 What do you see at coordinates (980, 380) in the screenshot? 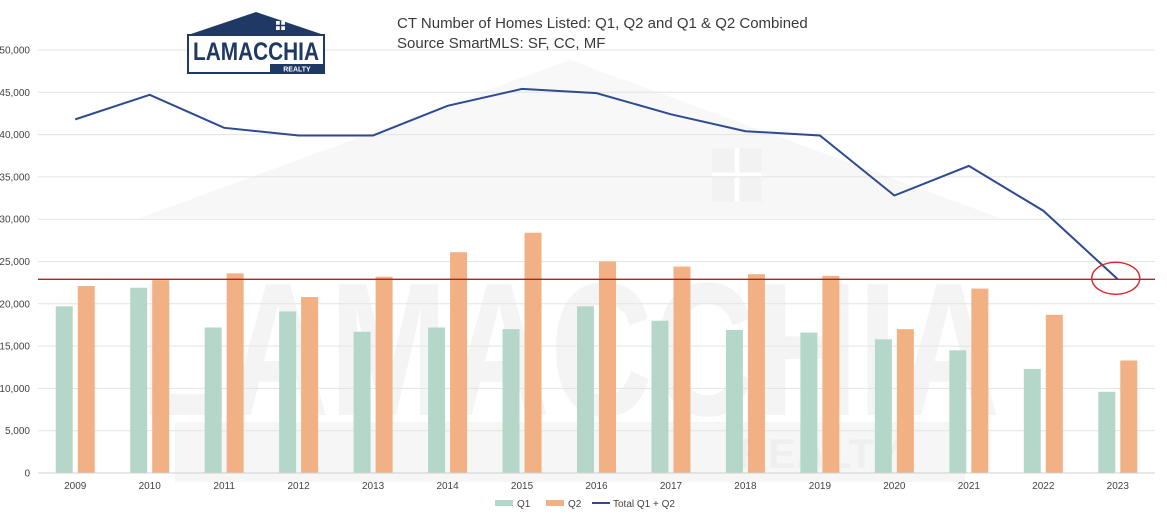
I see `bar-q2-2021` at bounding box center [980, 380].